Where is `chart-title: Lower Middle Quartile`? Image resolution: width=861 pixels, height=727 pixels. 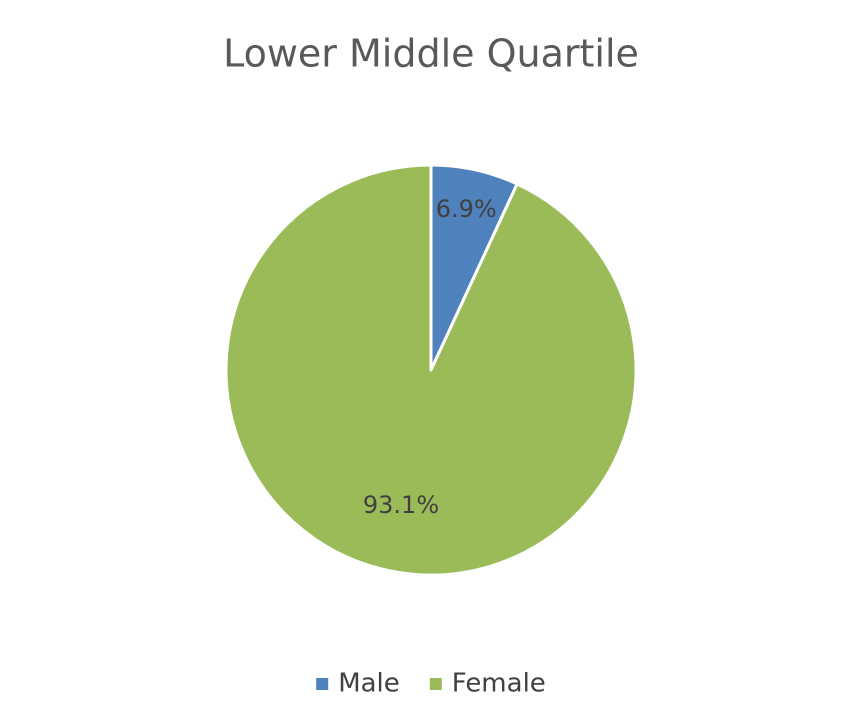
chart-title: Lower Middle Quartile is located at coordinates (431, 54).